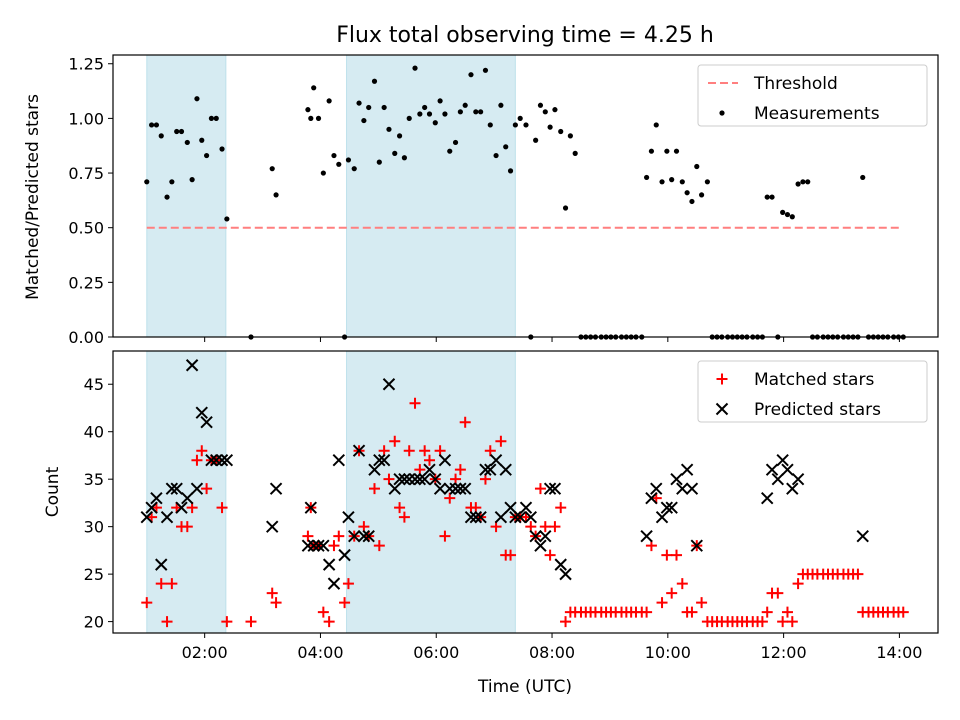 The width and height of the screenshot is (960, 720). What do you see at coordinates (812, 95) in the screenshot?
I see `top-legend: Threshold Measurements` at bounding box center [812, 95].